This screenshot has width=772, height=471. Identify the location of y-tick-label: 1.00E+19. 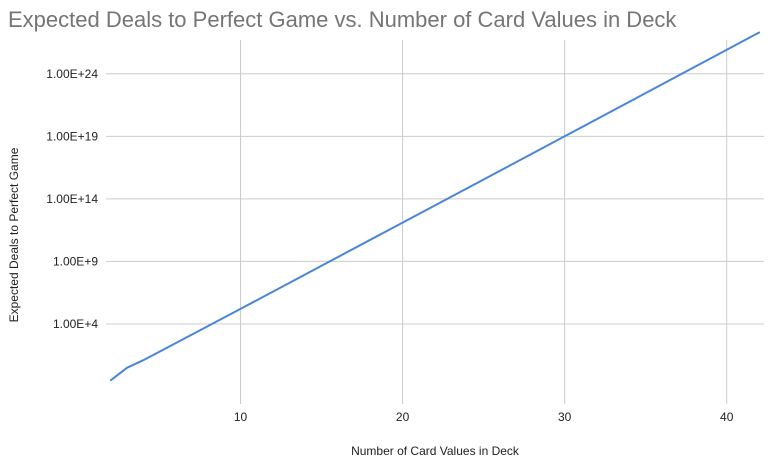
(72, 136).